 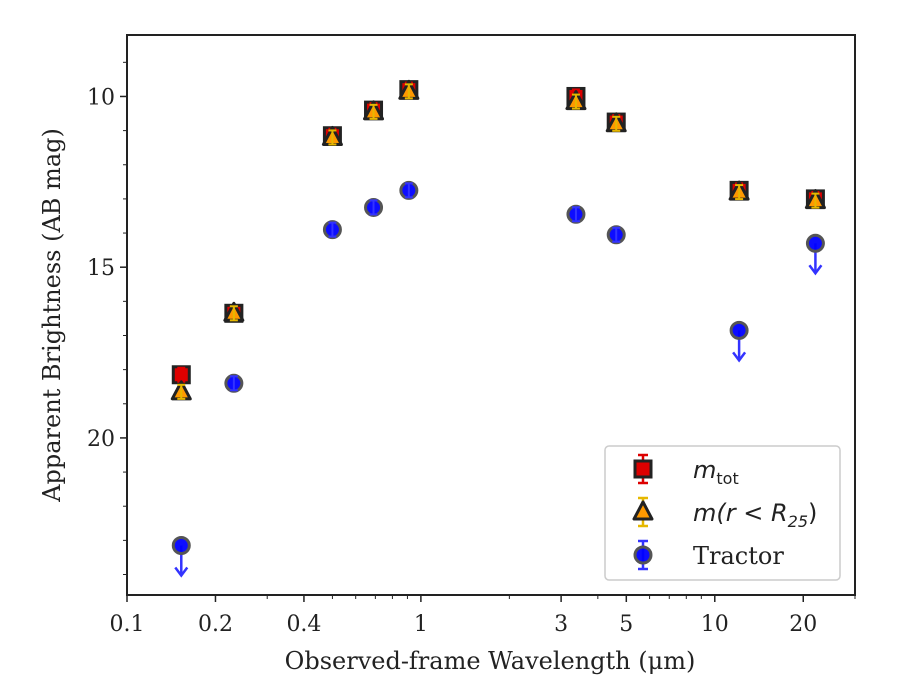 I want to click on x-tick-label: 3, so click(x=561, y=624).